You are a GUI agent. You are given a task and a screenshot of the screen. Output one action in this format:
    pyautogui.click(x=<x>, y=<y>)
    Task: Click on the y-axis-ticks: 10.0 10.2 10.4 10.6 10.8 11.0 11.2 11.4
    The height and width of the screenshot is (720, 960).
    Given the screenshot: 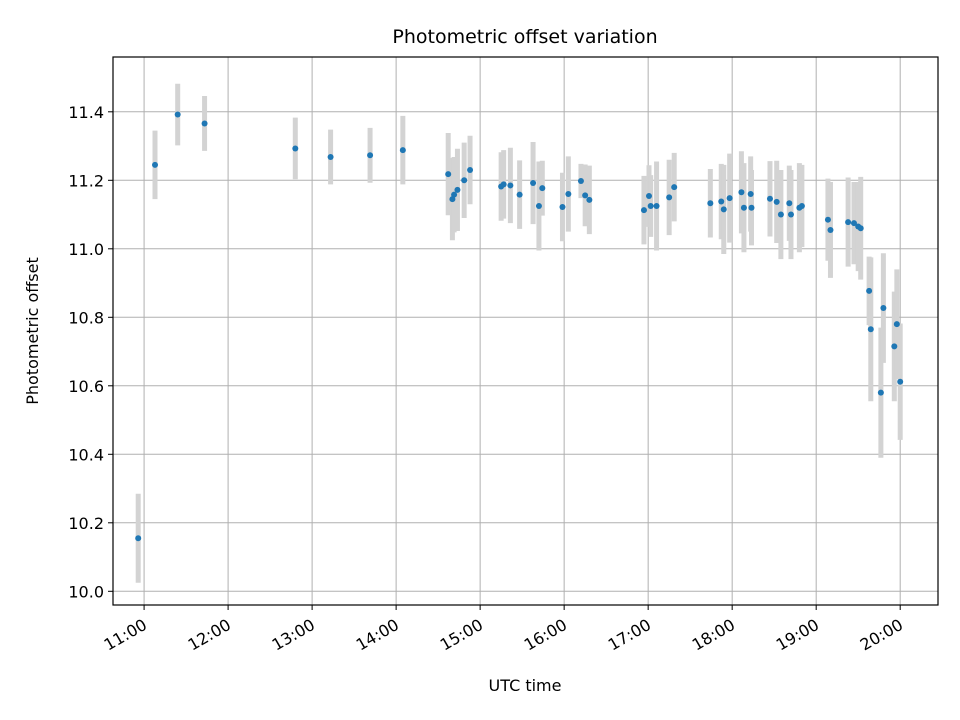 What is the action you would take?
    pyautogui.click(x=90, y=352)
    